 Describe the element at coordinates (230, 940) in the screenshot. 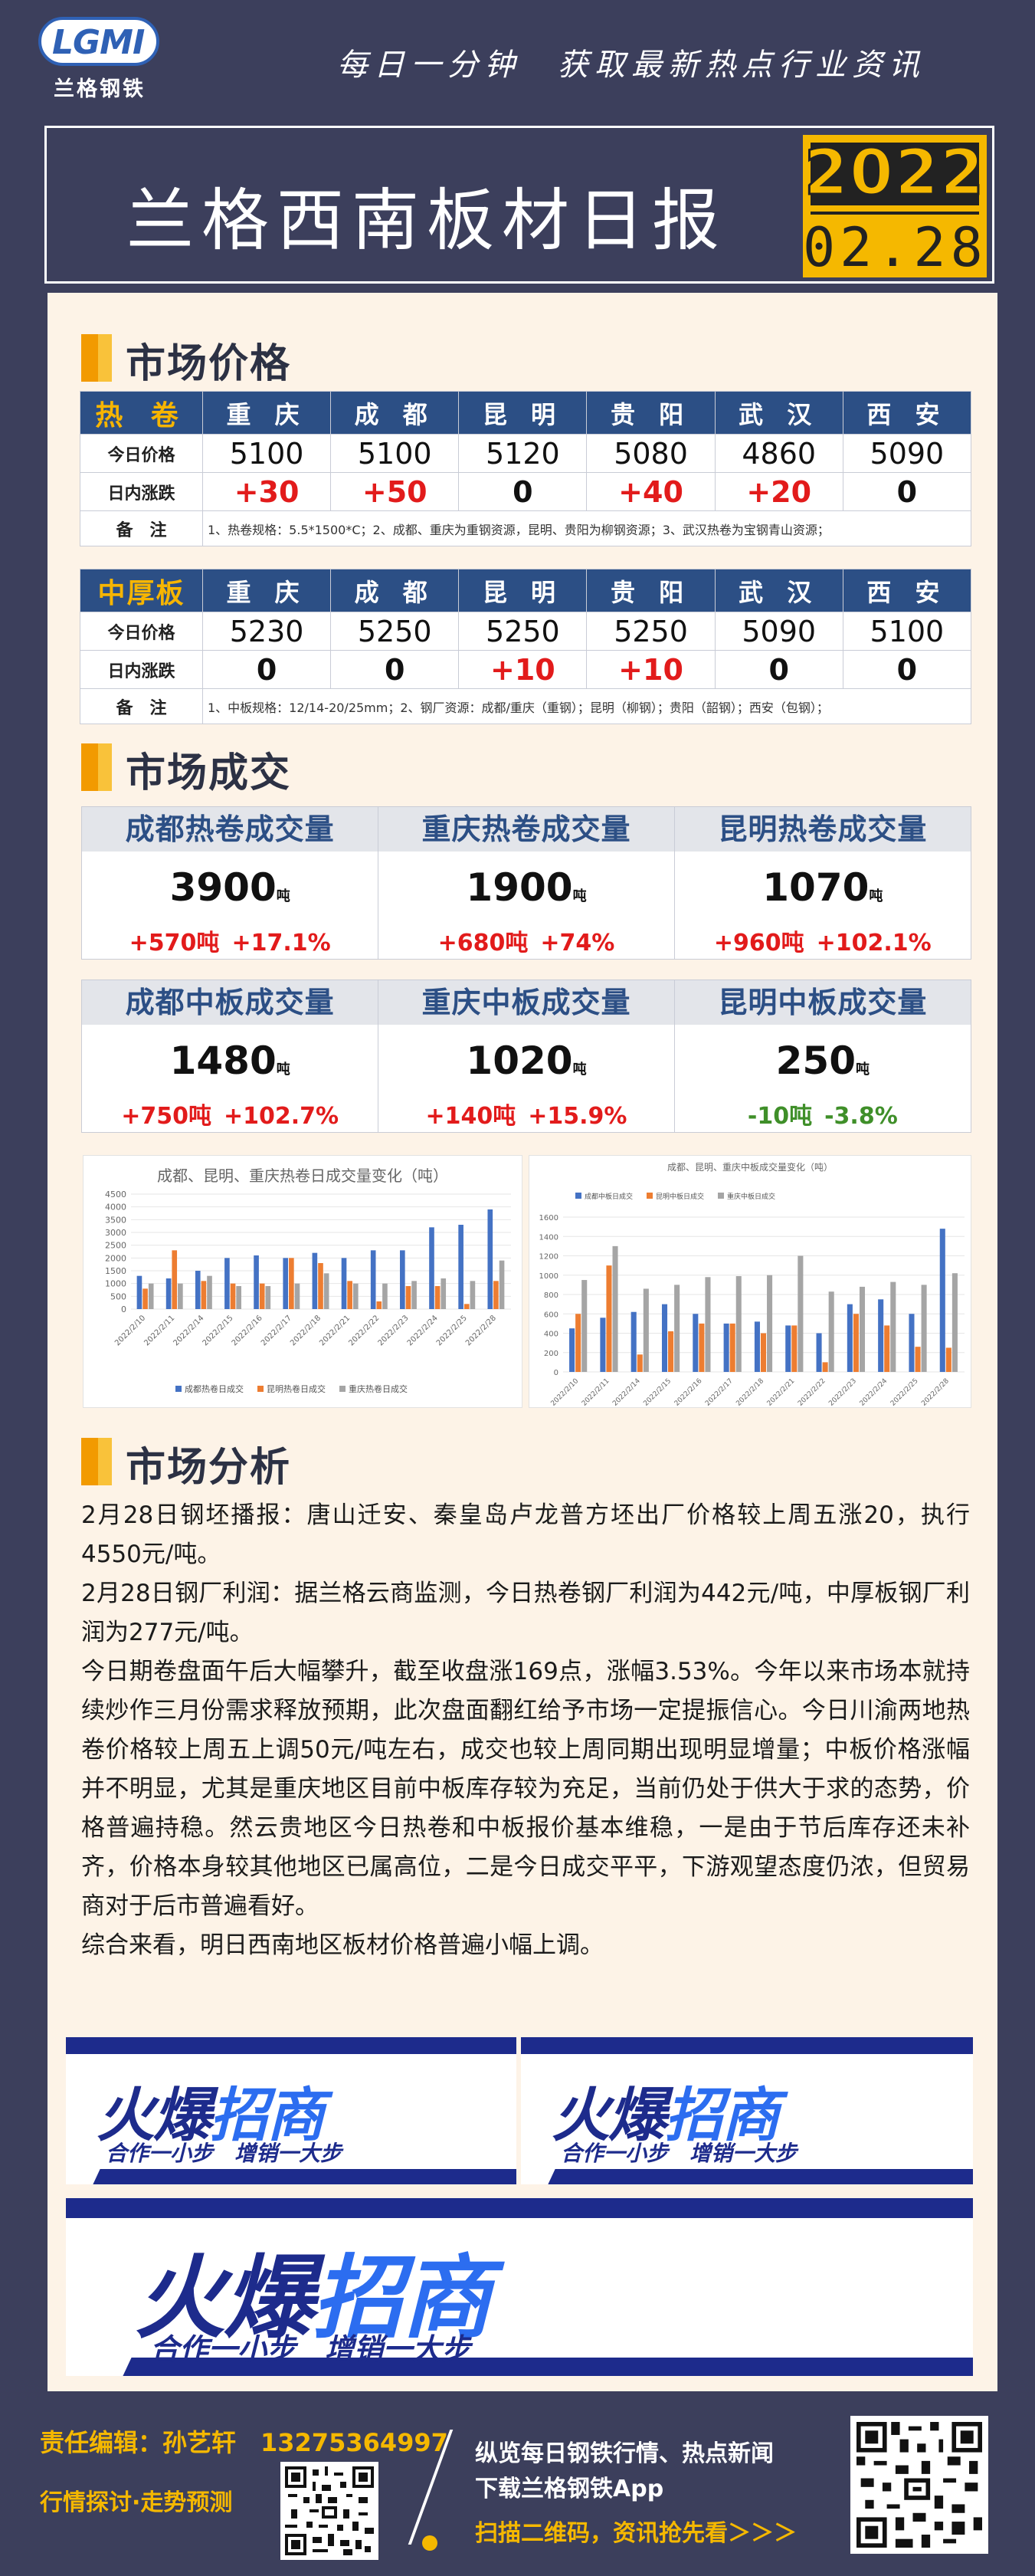

I see `volume-change: +570吨 +17.1%` at that location.